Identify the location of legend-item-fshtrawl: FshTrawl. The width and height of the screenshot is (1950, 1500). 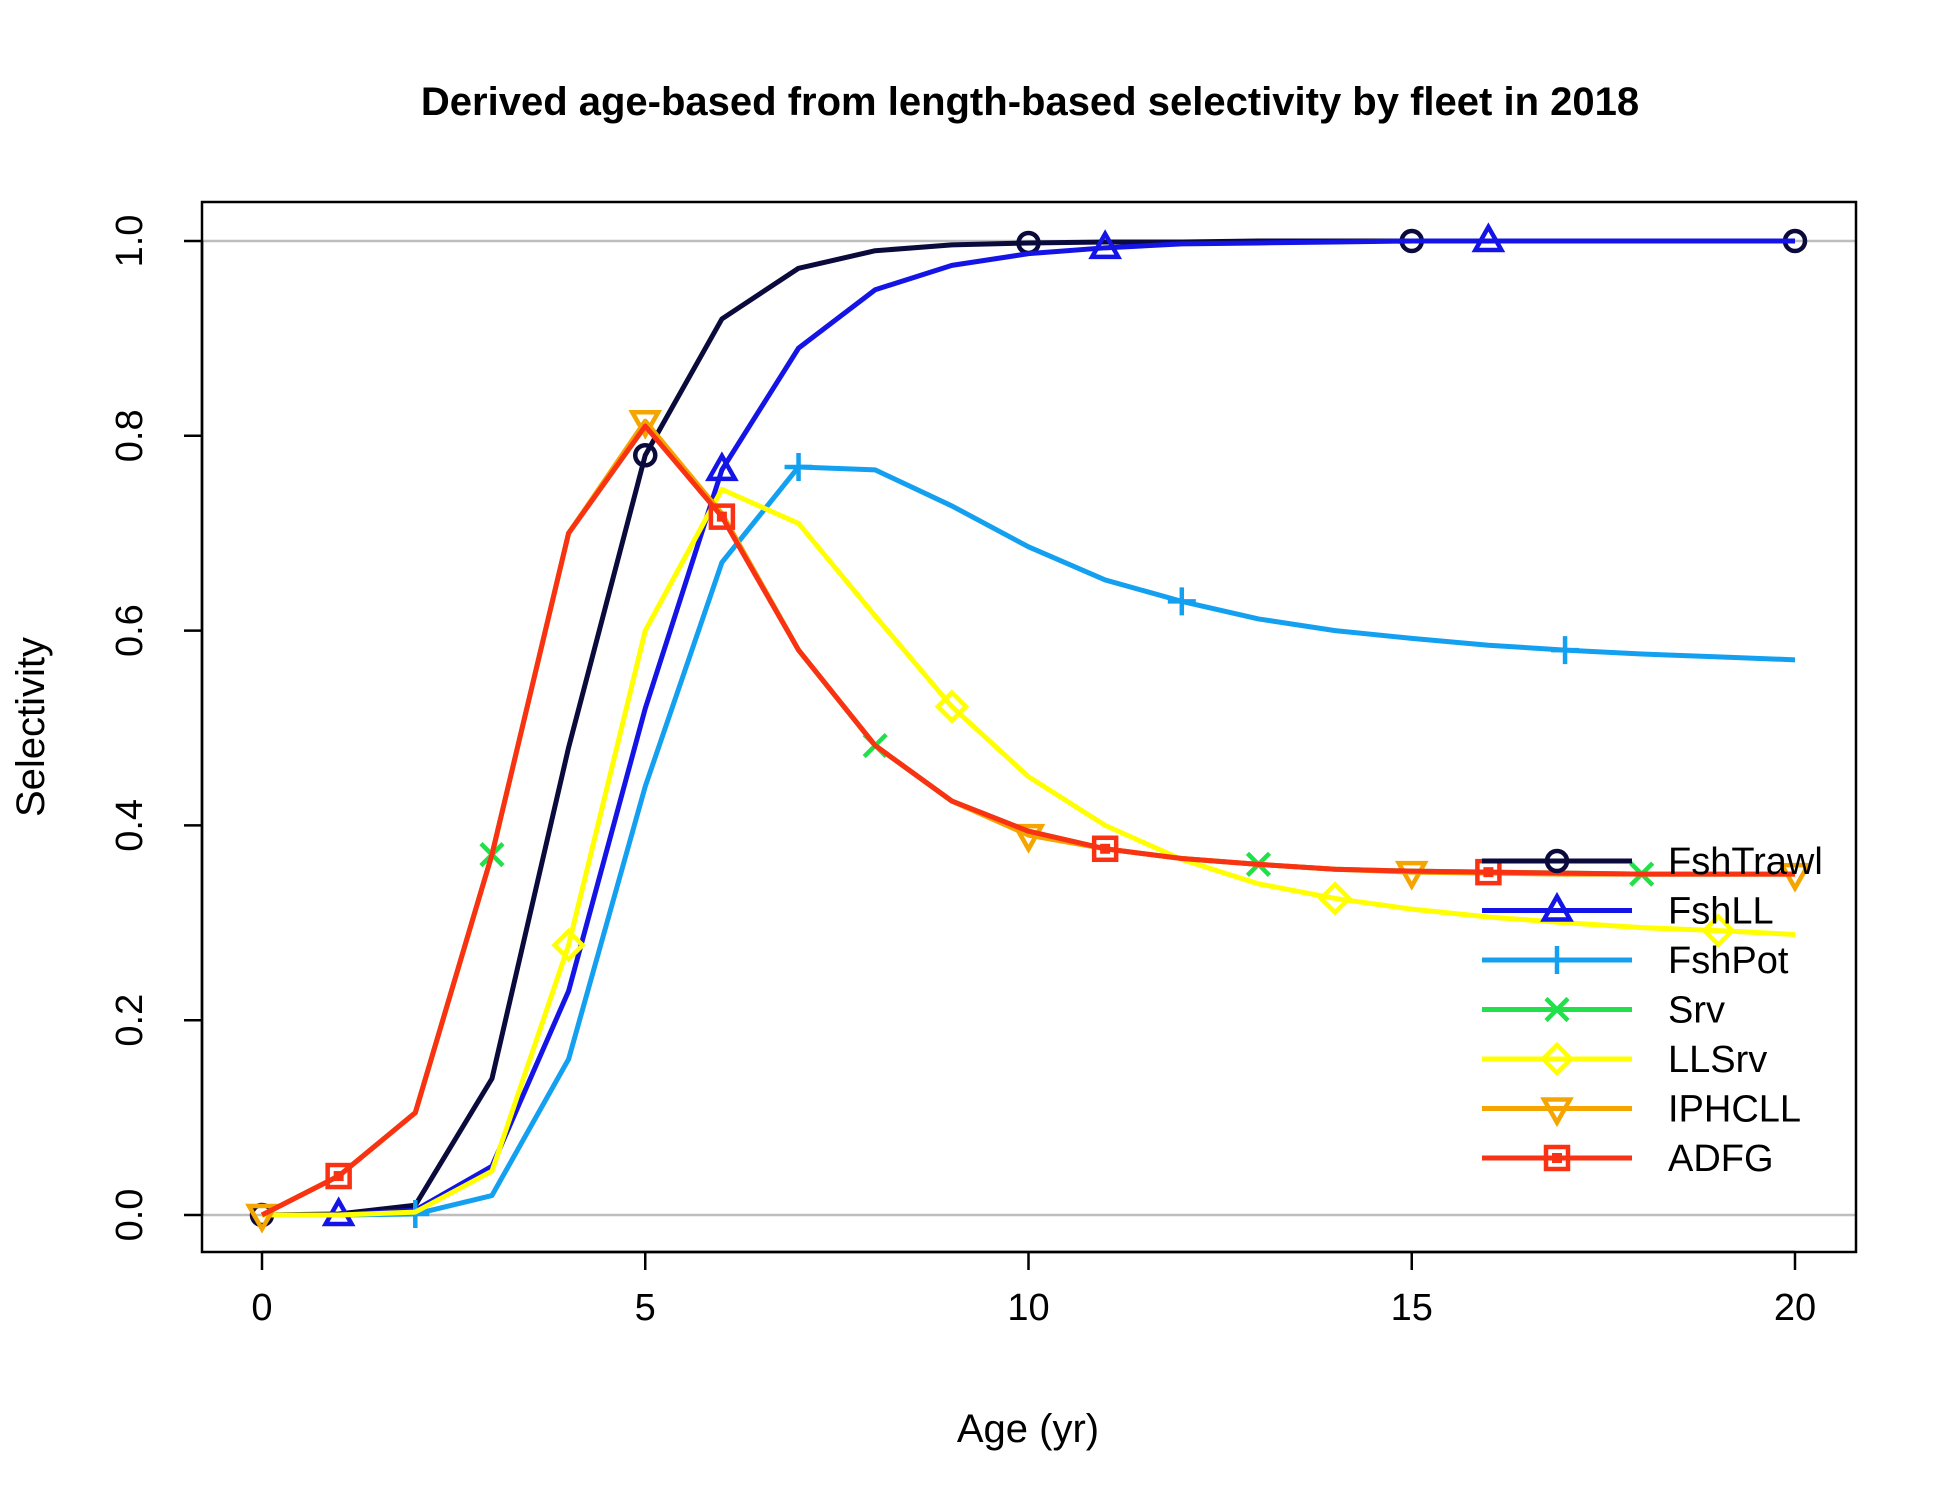
(1652, 862).